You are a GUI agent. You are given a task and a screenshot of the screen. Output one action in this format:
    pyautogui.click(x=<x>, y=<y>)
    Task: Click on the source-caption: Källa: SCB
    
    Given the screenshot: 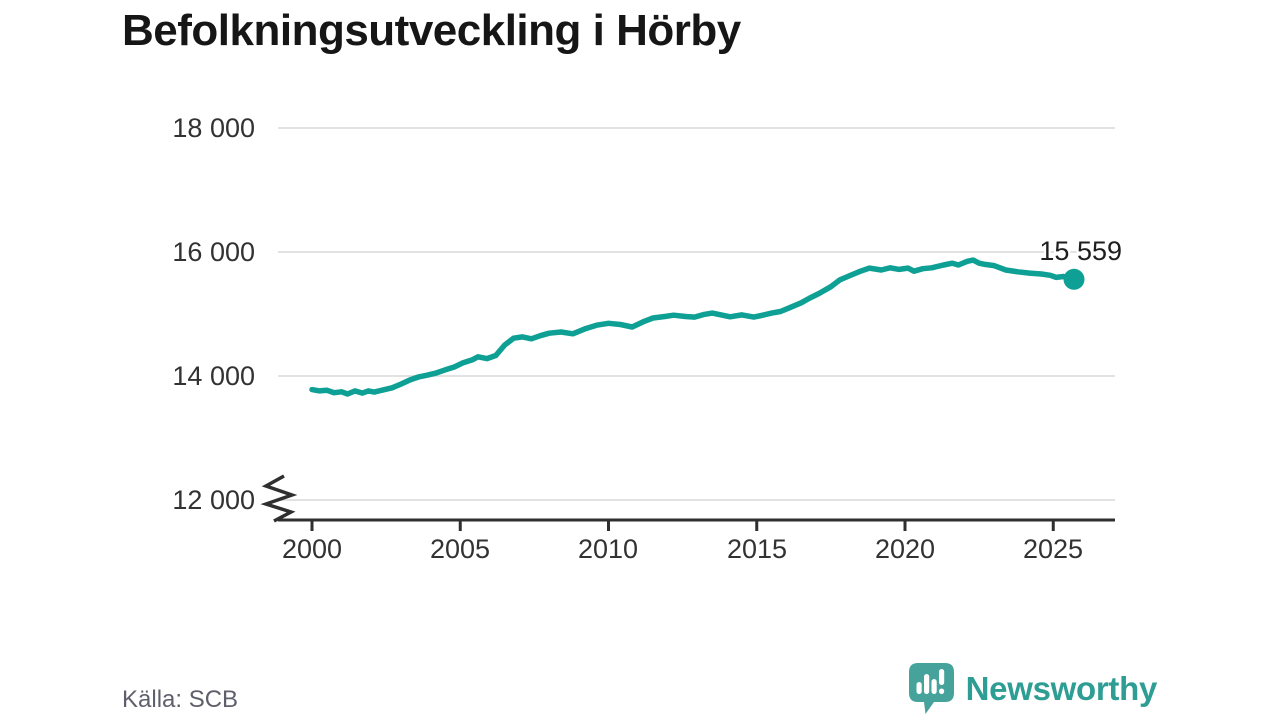 What is the action you would take?
    pyautogui.click(x=180, y=699)
    